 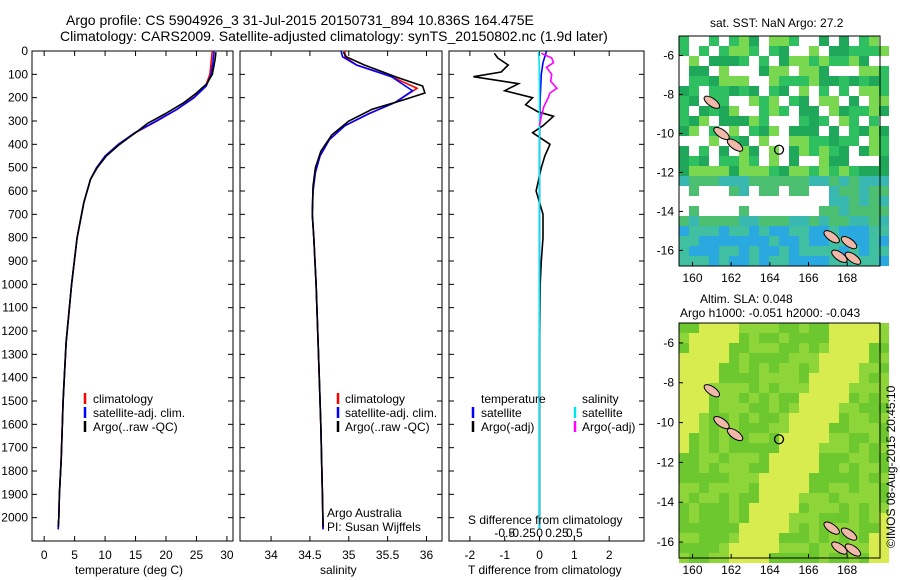 I want to click on temp-legend-1: satellite-adj. clim., so click(x=139, y=413).